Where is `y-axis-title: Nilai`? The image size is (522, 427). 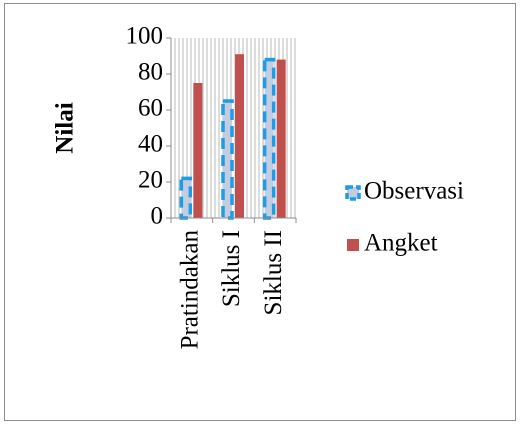 y-axis-title: Nilai is located at coordinates (65, 127).